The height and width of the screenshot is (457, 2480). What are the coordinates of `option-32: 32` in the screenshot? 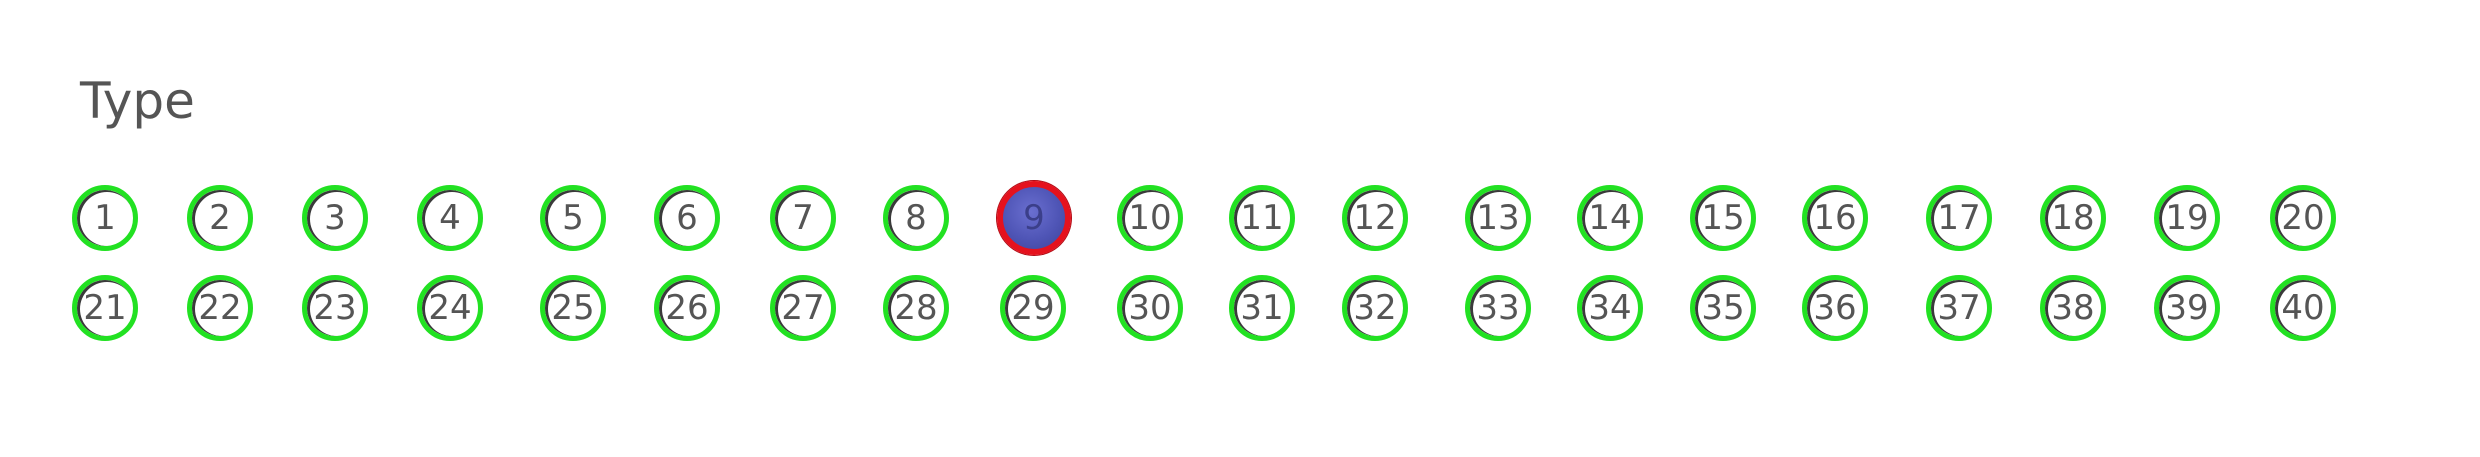 It's located at (1375, 308).